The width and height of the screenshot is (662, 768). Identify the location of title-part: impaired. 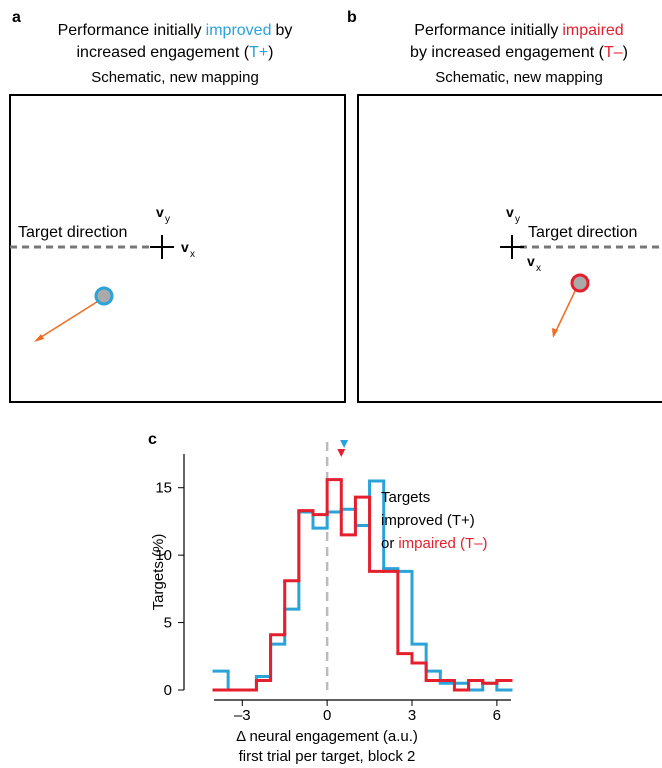
(592, 30).